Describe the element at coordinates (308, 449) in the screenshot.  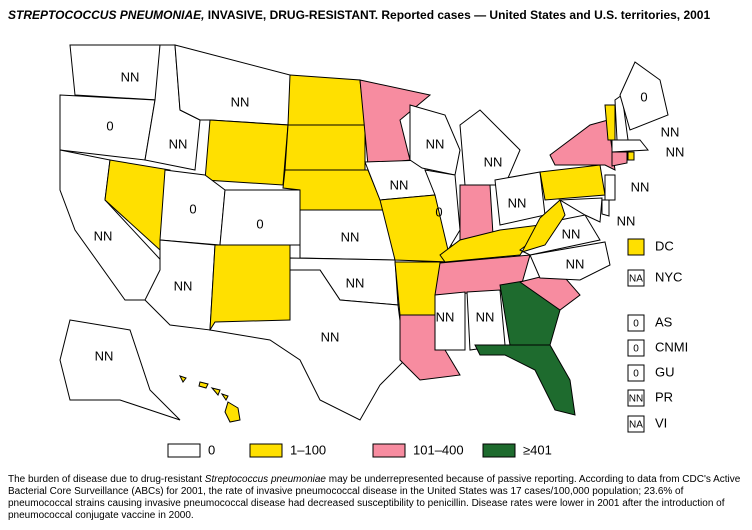
I see `legend-label: 1–100` at that location.